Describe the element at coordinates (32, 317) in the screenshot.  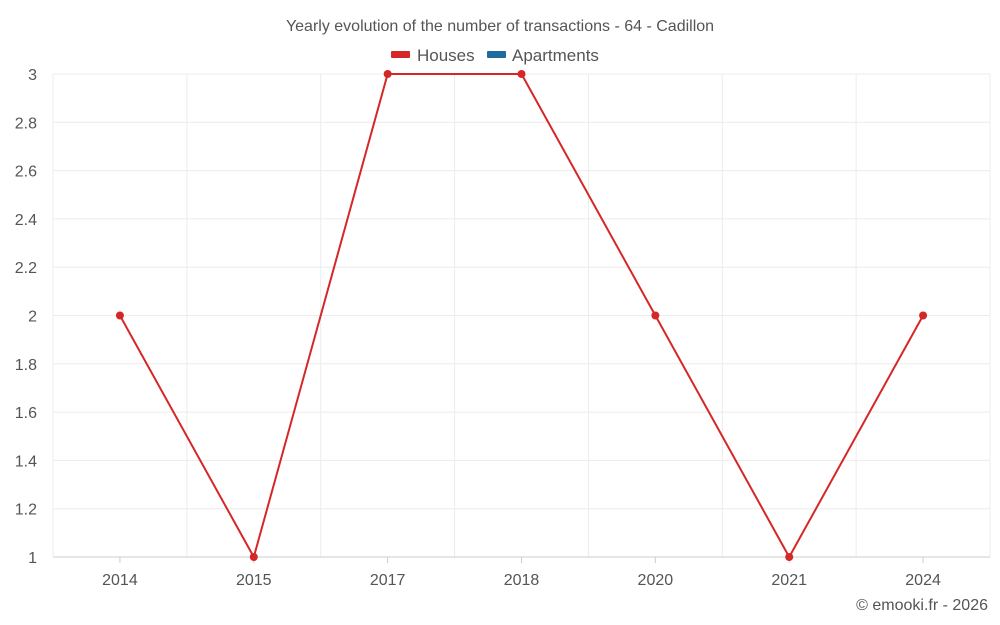
I see `y-tick-label: 2` at that location.